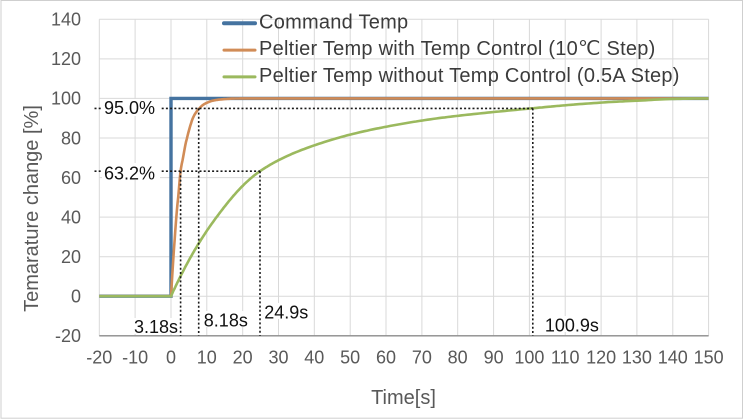 Image resolution: width=744 pixels, height=420 pixels. I want to click on svg-text: 150, so click(709, 358).